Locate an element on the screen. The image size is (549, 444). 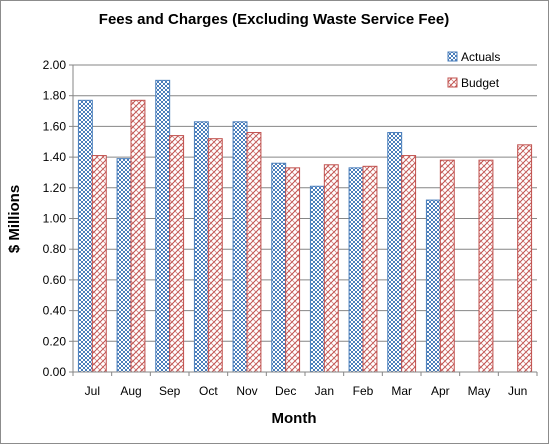
bar-budget-aug is located at coordinates (138, 236).